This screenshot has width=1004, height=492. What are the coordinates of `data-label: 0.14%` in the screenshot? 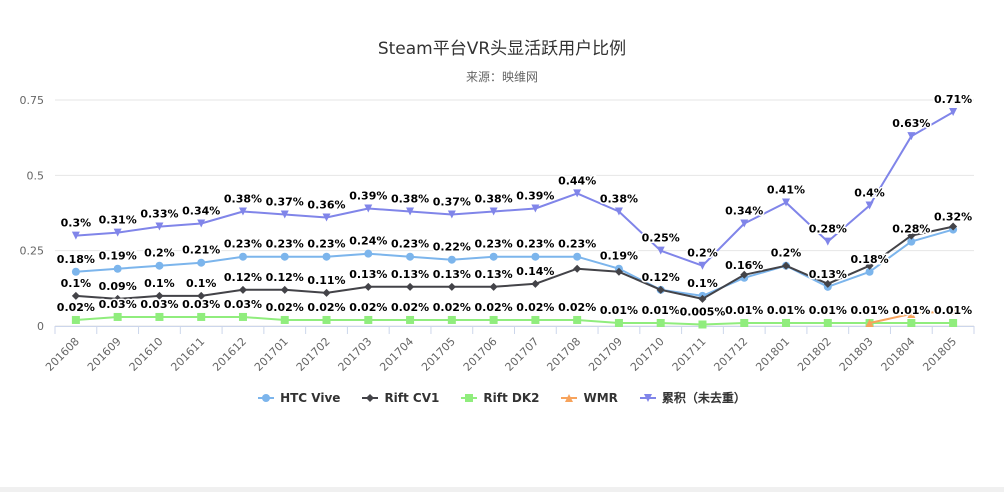 It's located at (535, 271).